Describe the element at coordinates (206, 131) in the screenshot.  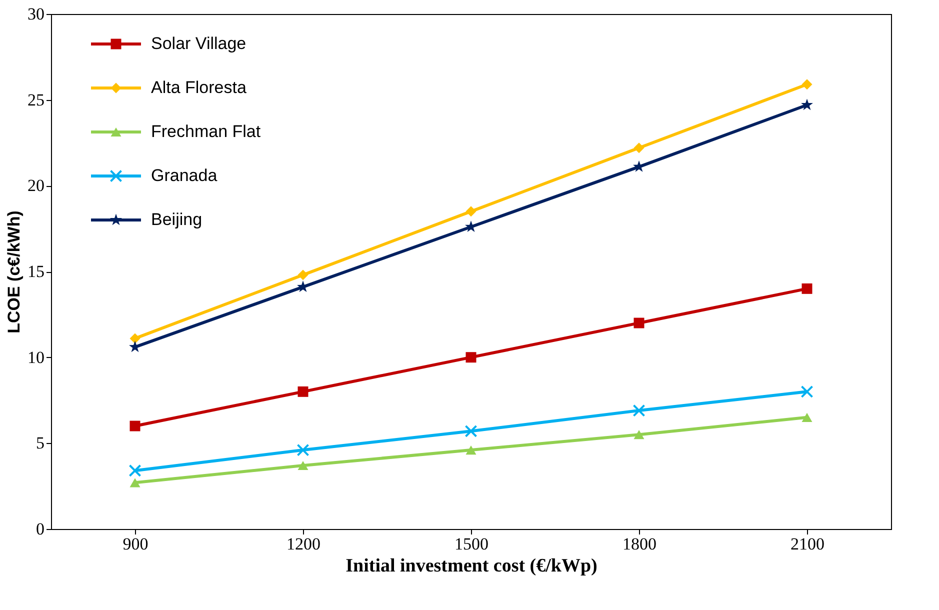
I see `legend-label: Frechman Flat` at that location.